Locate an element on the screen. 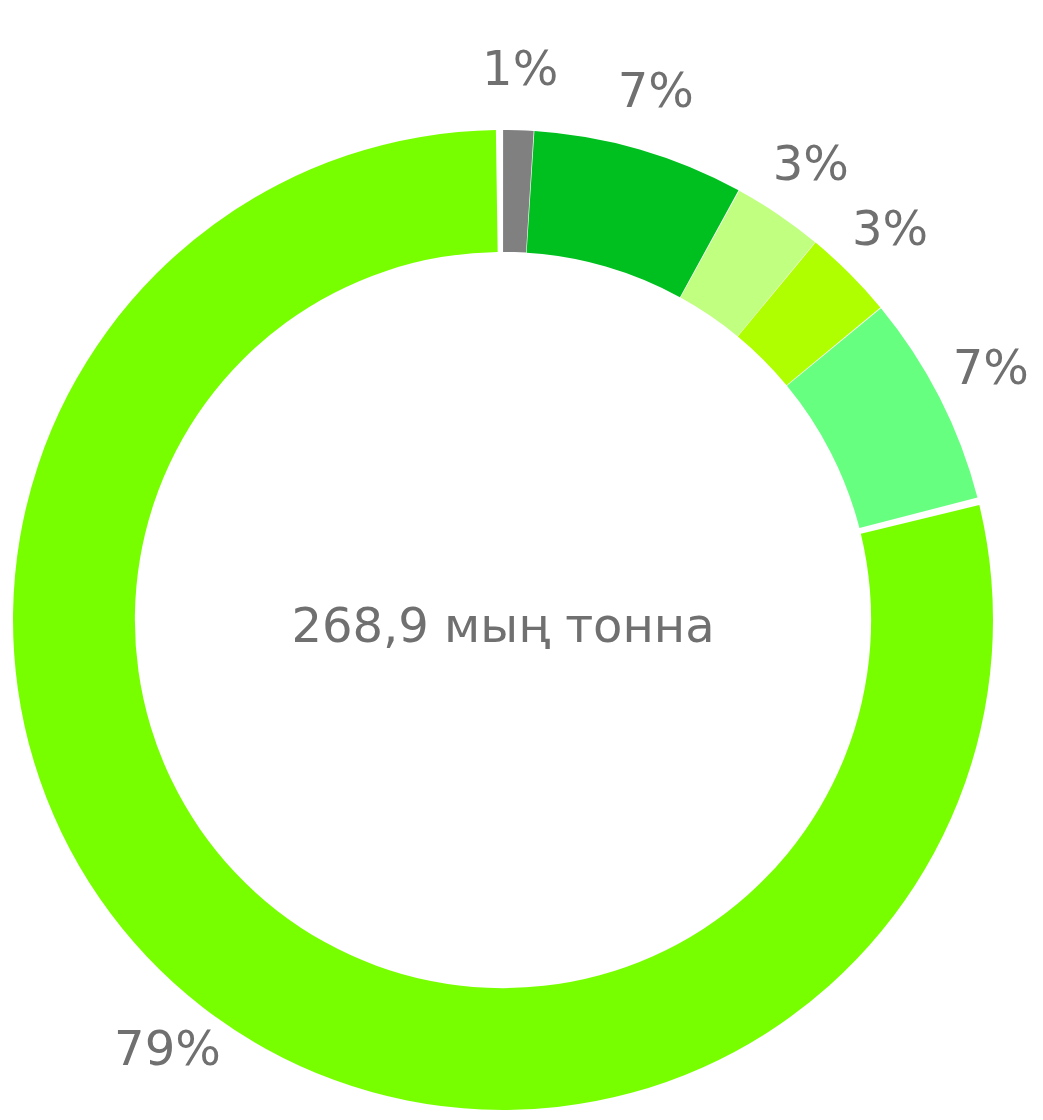 Image resolution: width=1043 pixels, height=1120 pixels. text: 268,9 мың тонна is located at coordinates (503, 625).